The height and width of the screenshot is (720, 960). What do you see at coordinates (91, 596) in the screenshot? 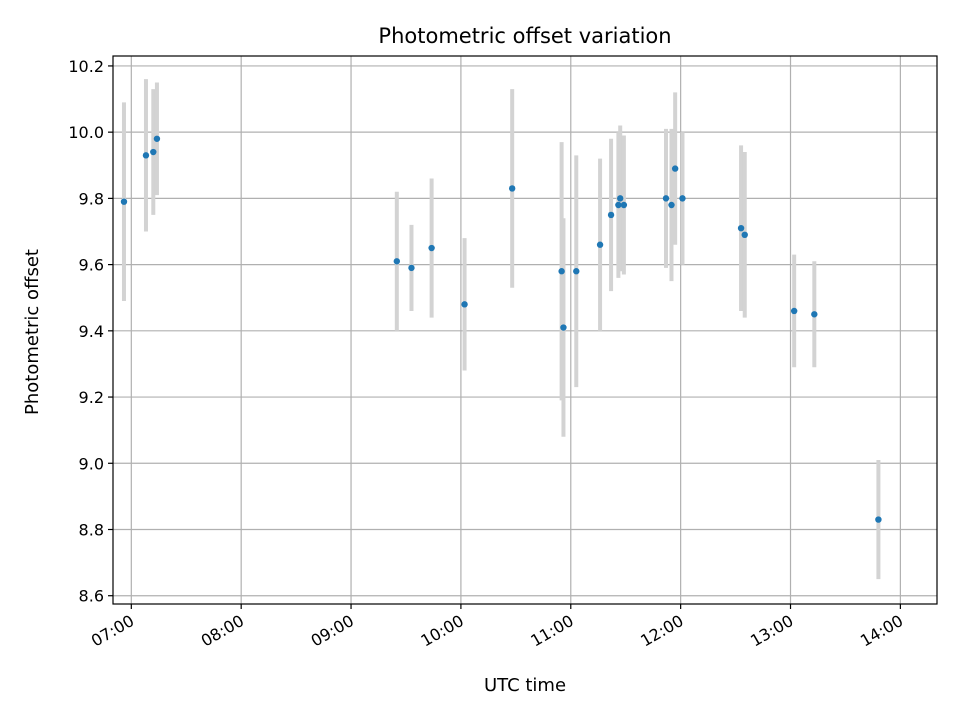
I see `y-tick-label: 8.6` at bounding box center [91, 596].